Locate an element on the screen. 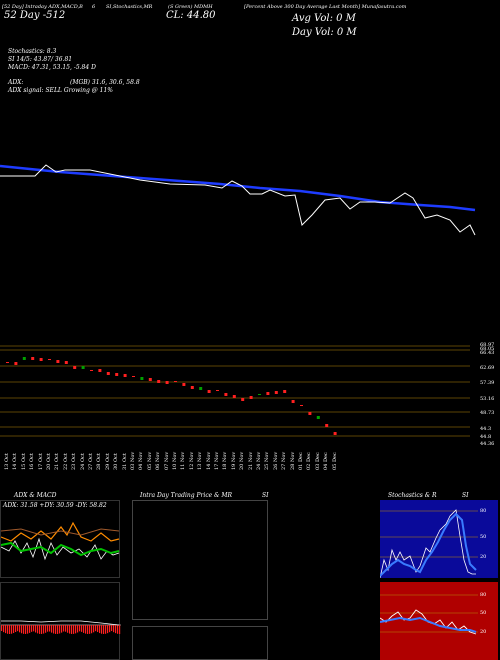 The height and width of the screenshot is (660, 500). macd-readout: MACD: 47.31, 53.15, -5.84 D is located at coordinates (52, 67).